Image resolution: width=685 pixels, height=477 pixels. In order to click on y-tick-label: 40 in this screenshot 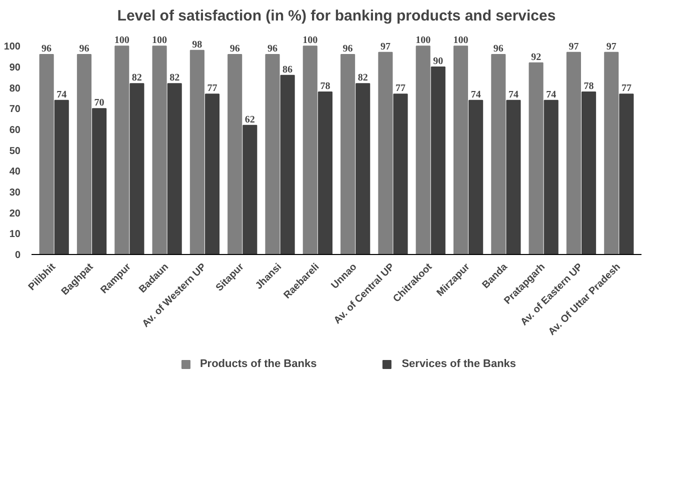, I will do `click(15, 172)`.